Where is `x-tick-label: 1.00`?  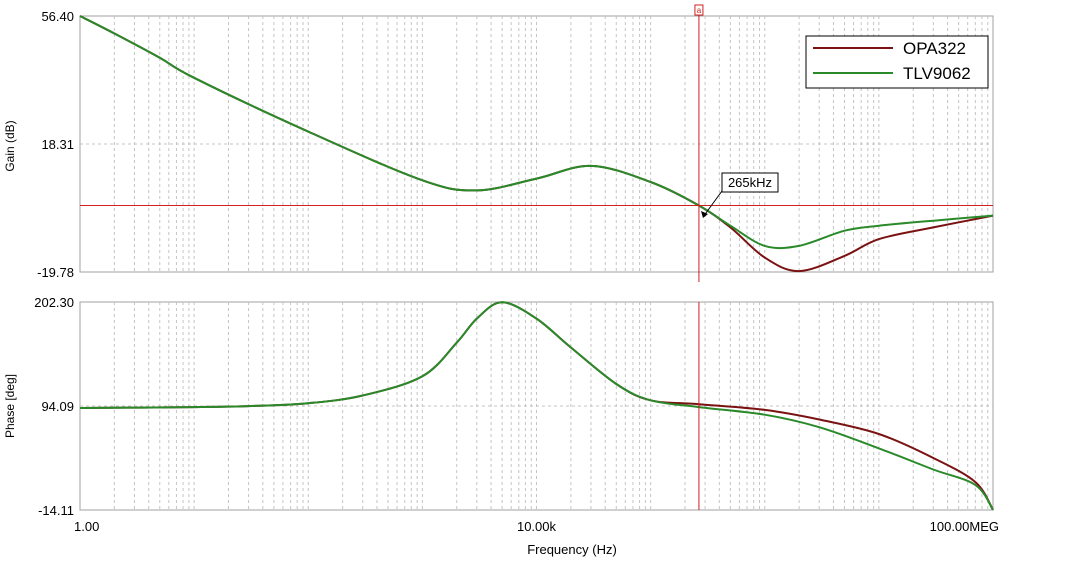
x-tick-label: 1.00 is located at coordinates (86, 526).